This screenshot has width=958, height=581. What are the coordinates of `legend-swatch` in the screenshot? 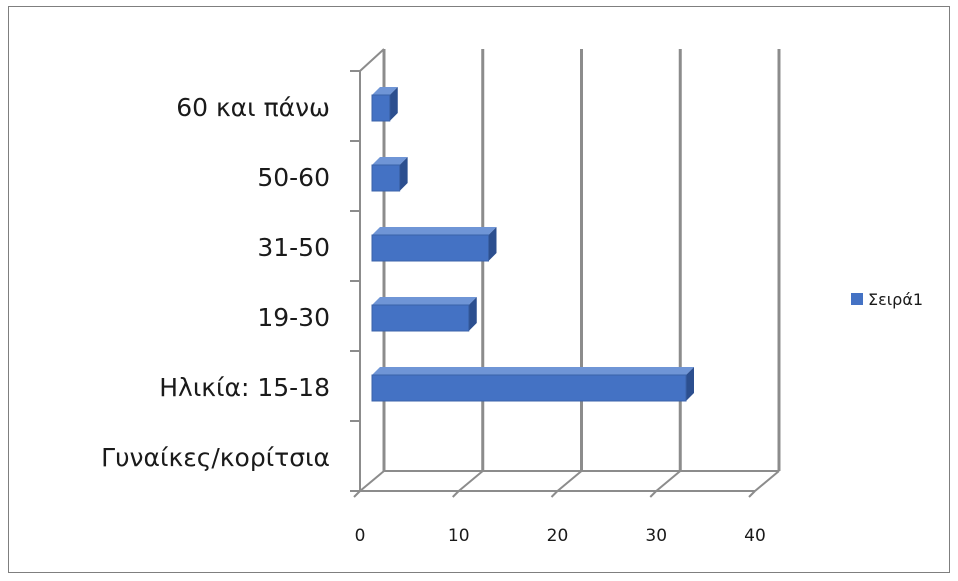 It's located at (857, 299).